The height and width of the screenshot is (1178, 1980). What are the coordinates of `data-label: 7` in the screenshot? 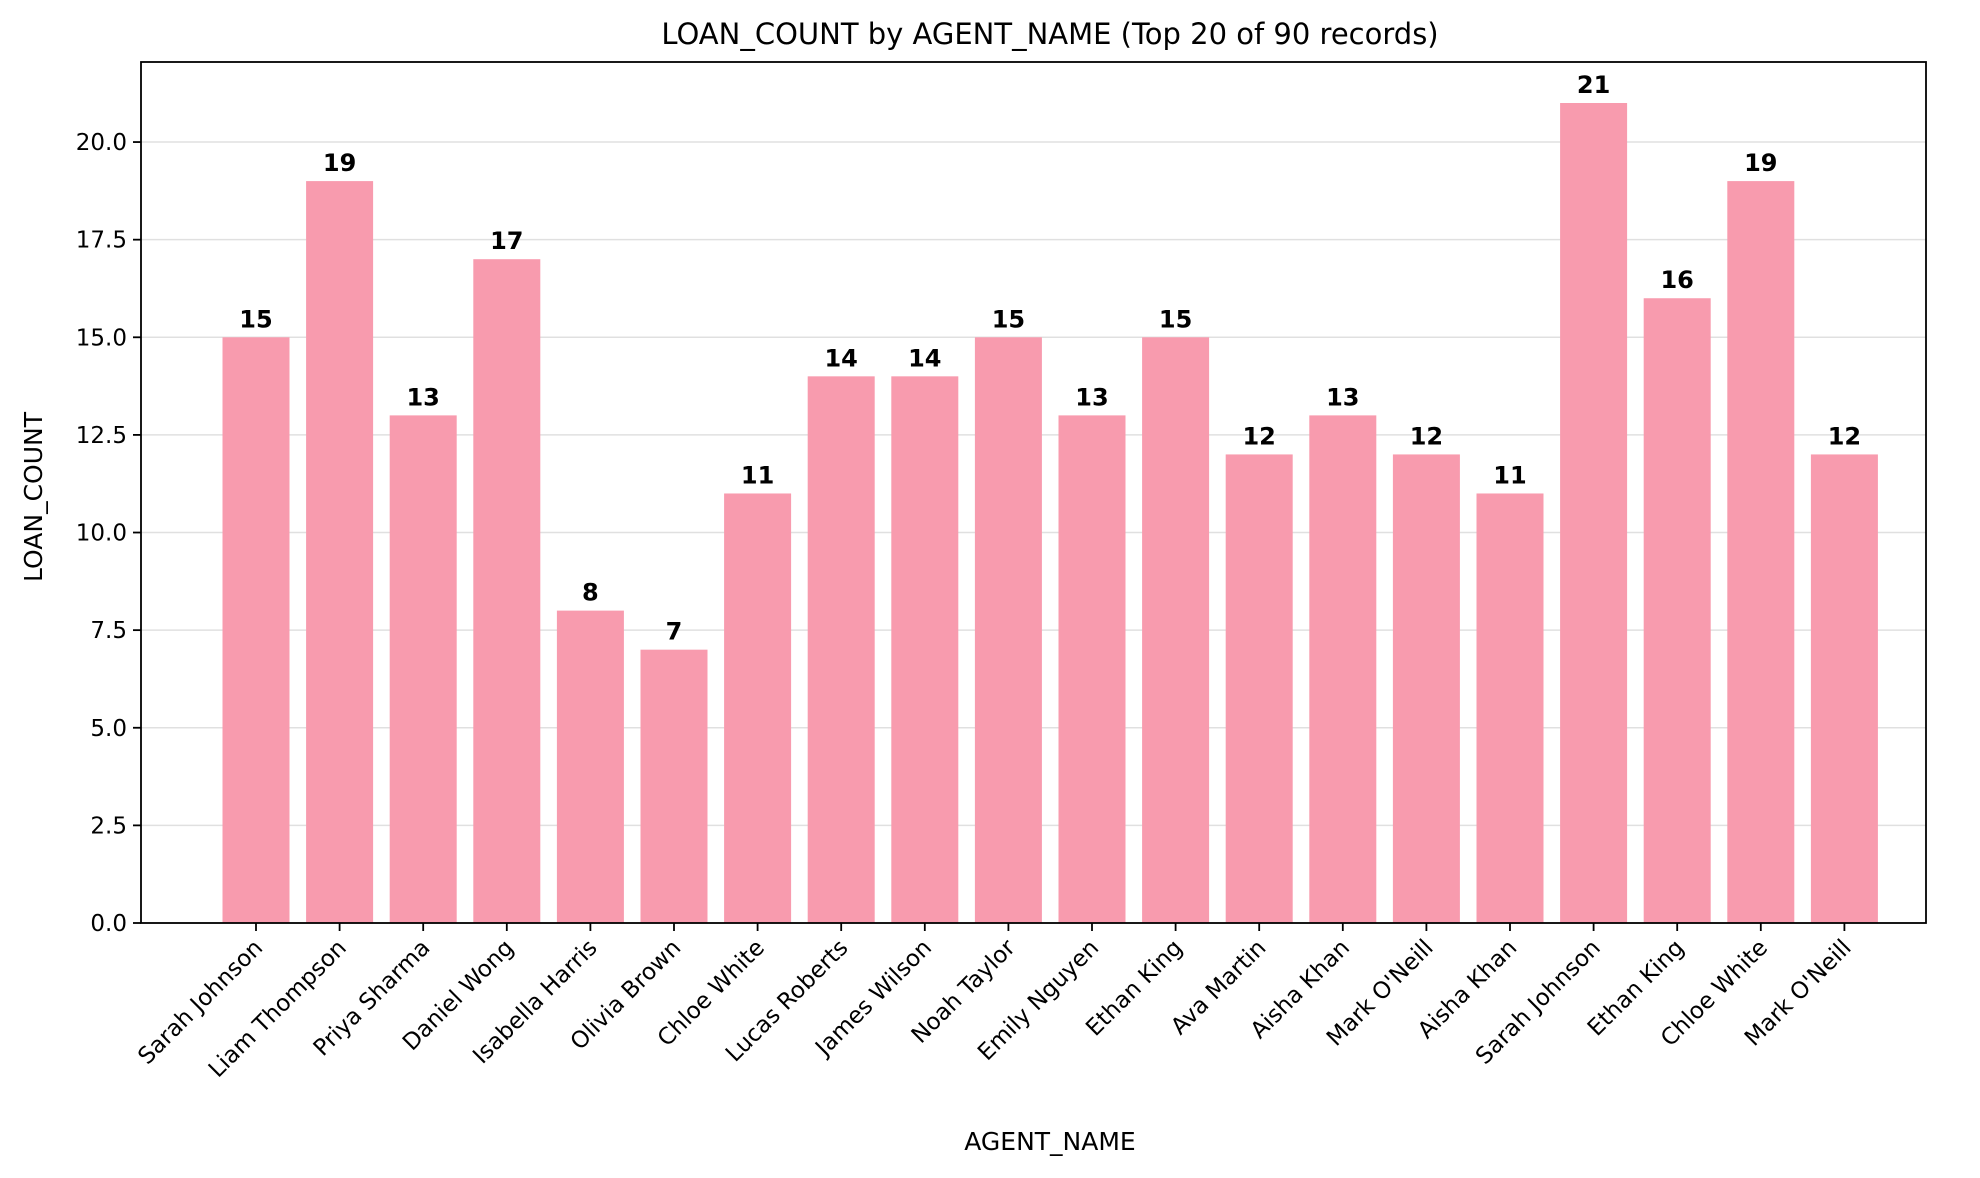 It's located at (674, 632).